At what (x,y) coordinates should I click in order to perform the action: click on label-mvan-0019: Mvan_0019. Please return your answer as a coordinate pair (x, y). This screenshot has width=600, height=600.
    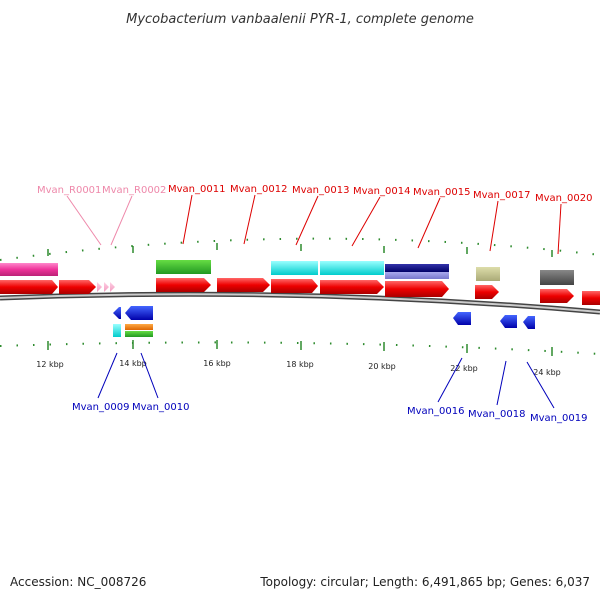
    Looking at the image, I should click on (558, 418).